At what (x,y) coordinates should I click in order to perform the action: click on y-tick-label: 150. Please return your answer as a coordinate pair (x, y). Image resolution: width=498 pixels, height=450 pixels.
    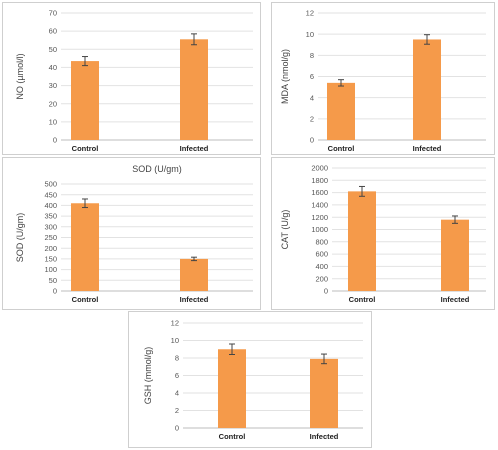
    Looking at the image, I should click on (50, 259).